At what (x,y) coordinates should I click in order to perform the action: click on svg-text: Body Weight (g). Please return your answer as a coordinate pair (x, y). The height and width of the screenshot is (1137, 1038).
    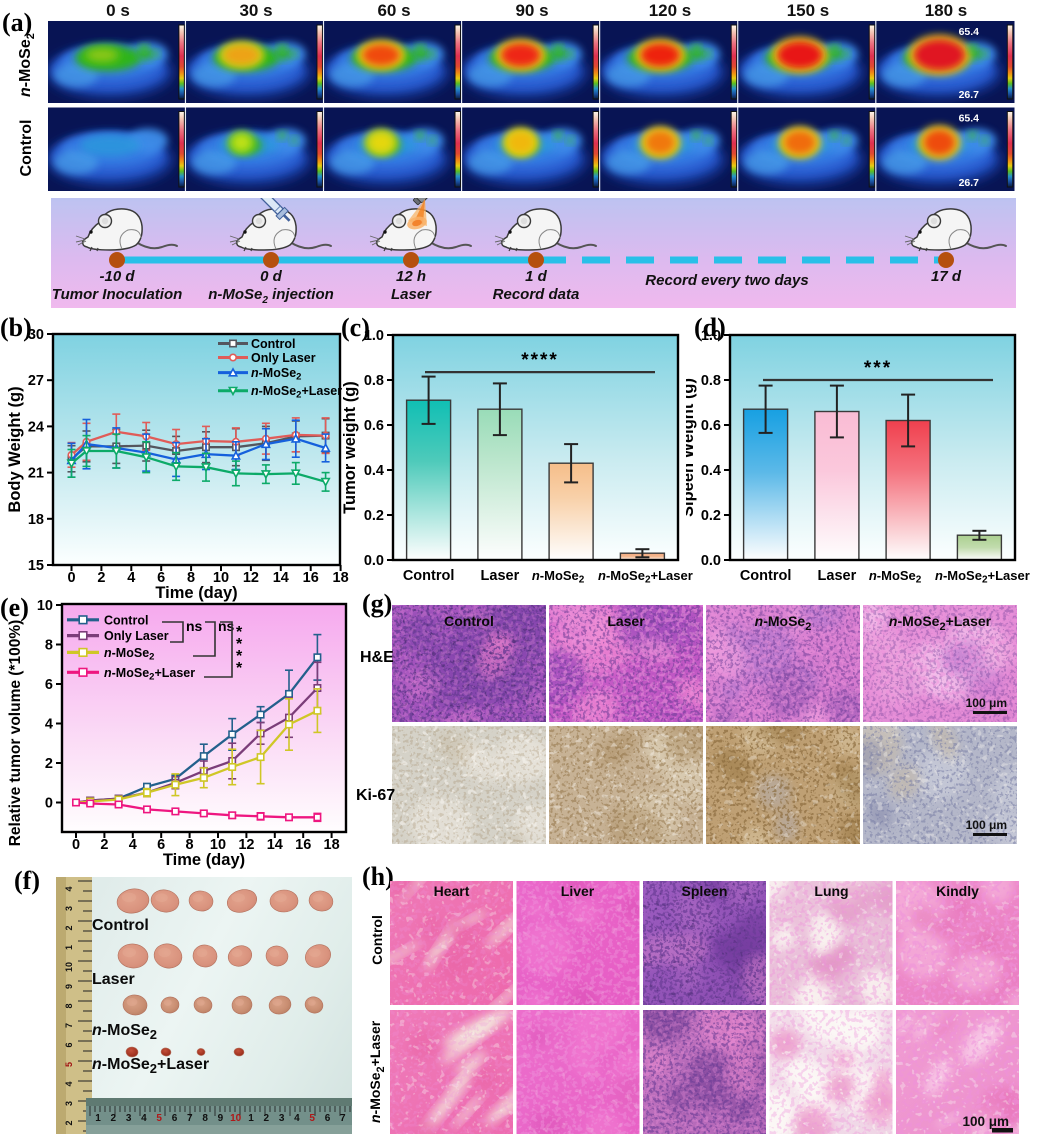
    Looking at the image, I should click on (15, 449).